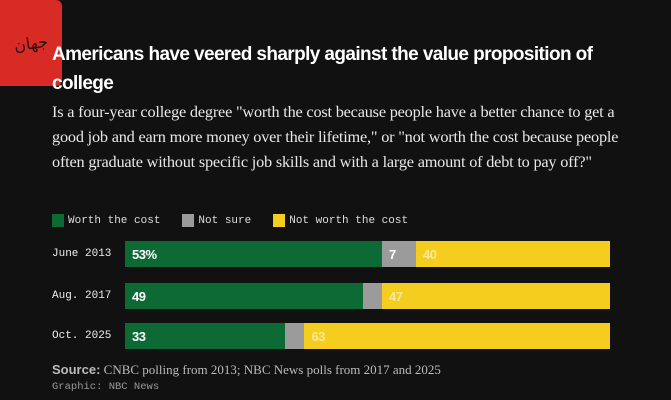  I want to click on legend-label: Not worth the cost, so click(349, 220).